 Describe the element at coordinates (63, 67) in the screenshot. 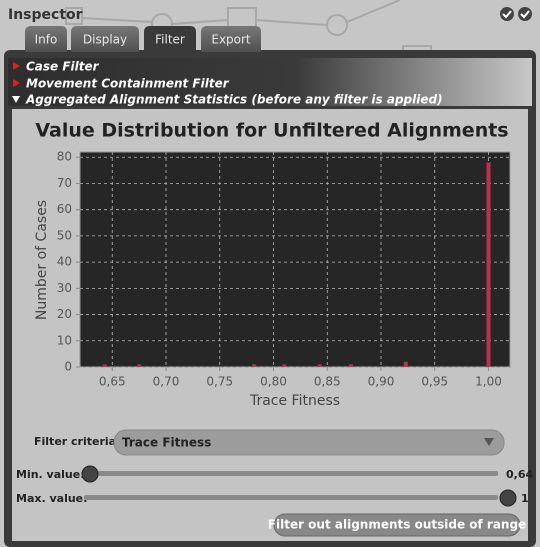

I see `section-title: Case Filter` at that location.